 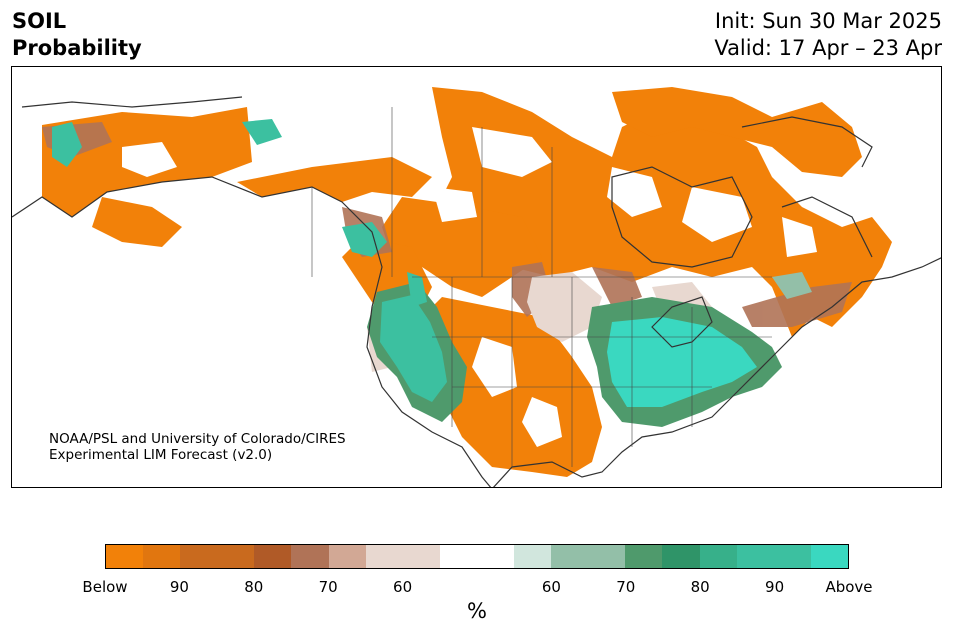 What do you see at coordinates (161, 455) in the screenshot?
I see `credit-line-2: Experimental LIM Forecast (v2.0)` at bounding box center [161, 455].